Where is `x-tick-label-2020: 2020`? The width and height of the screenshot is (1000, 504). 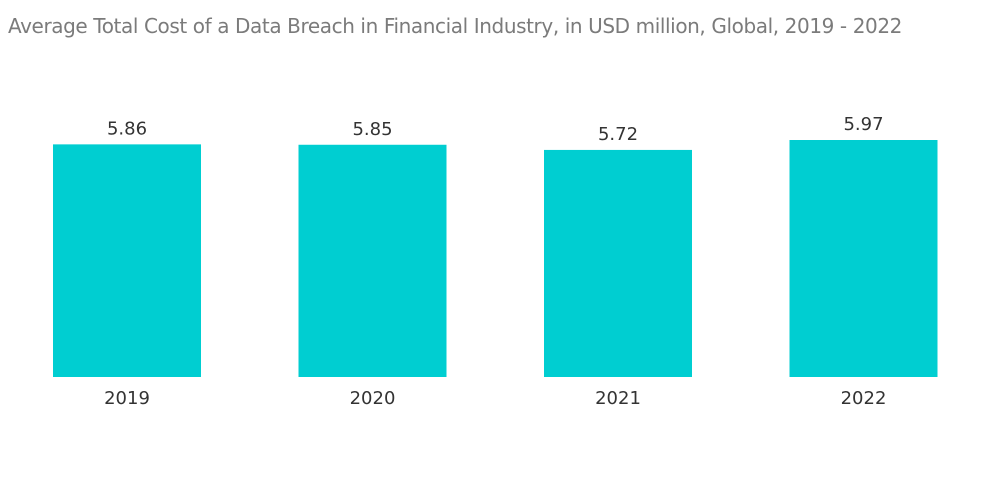
x-tick-label-2020: 2020 is located at coordinates (373, 398).